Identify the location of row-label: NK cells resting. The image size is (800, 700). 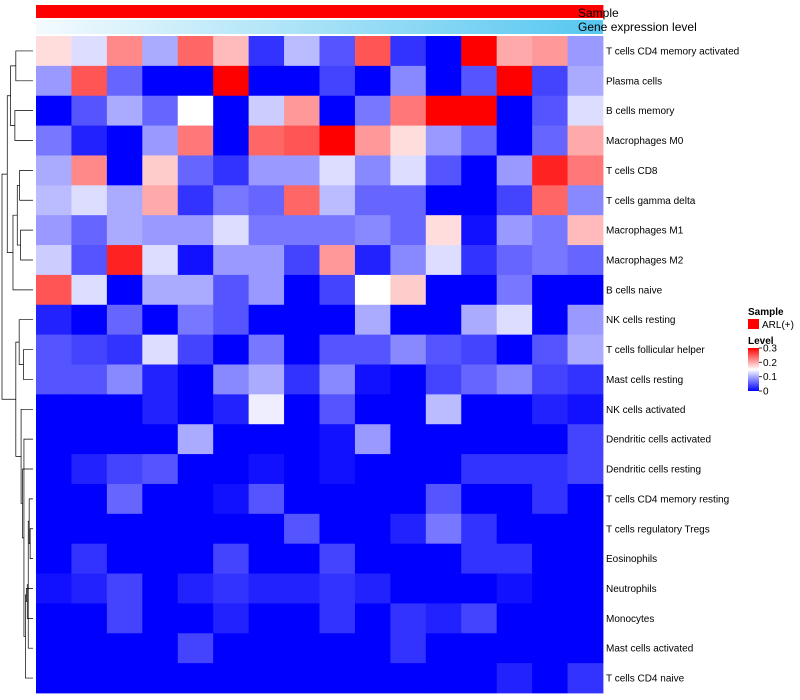
(640, 320).